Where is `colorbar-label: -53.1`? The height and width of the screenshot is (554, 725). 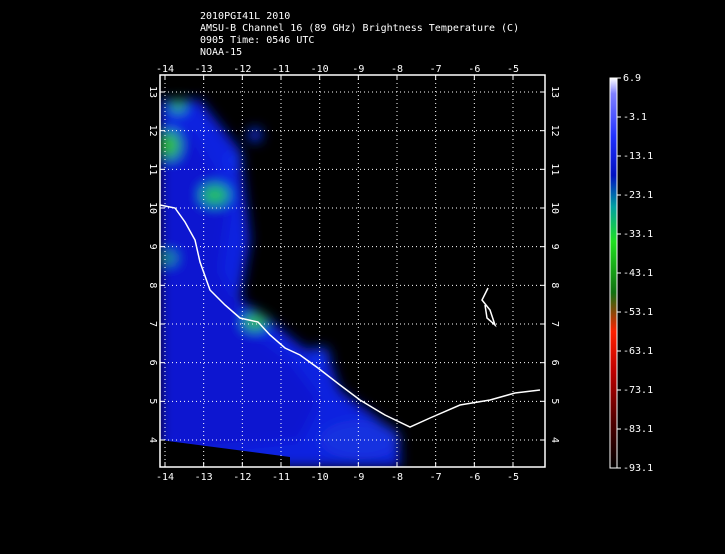 colorbar-label: -53.1 is located at coordinates (638, 312).